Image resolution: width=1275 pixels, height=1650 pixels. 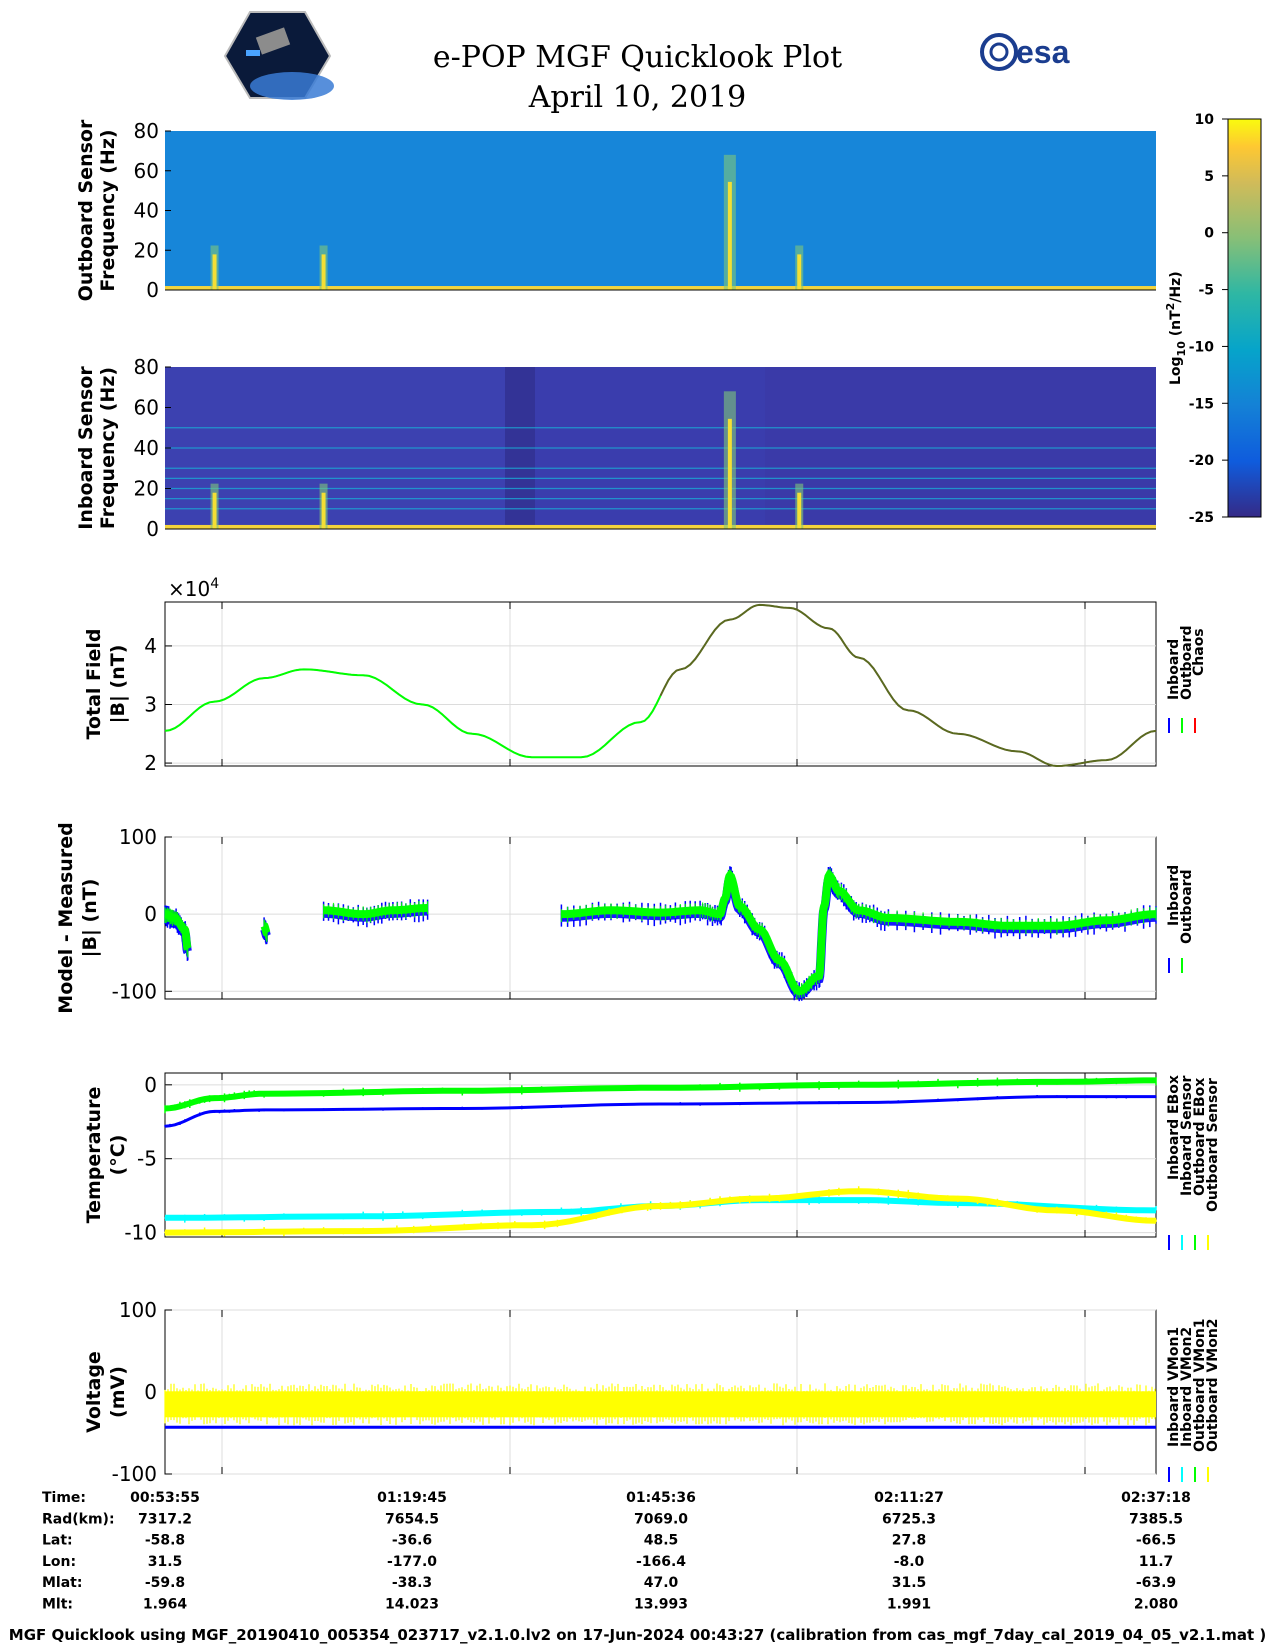 I want to click on table-cell: 01:45:36, so click(x=661, y=1498).